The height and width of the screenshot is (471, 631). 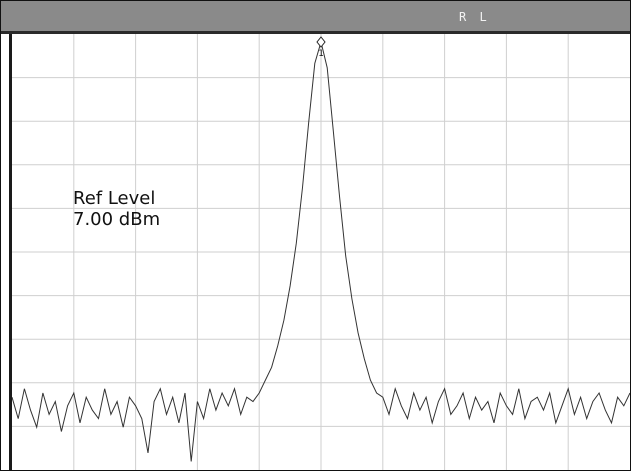 I want to click on status-bar: R L, so click(x=315, y=17).